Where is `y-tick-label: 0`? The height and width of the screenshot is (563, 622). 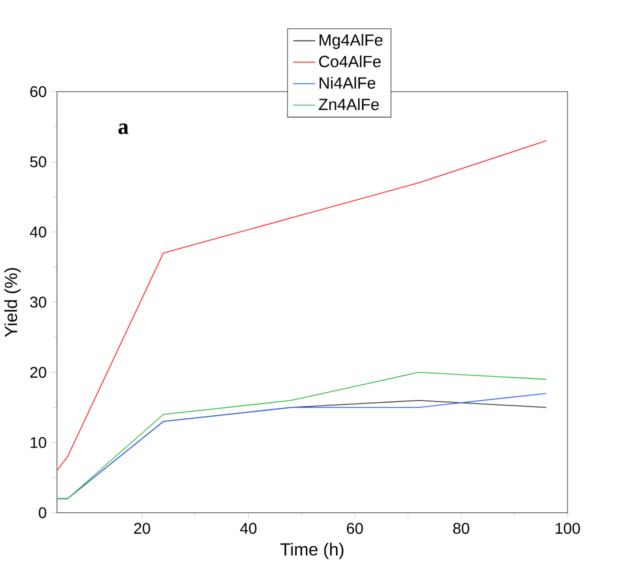 y-tick-label: 0 is located at coordinates (42, 512).